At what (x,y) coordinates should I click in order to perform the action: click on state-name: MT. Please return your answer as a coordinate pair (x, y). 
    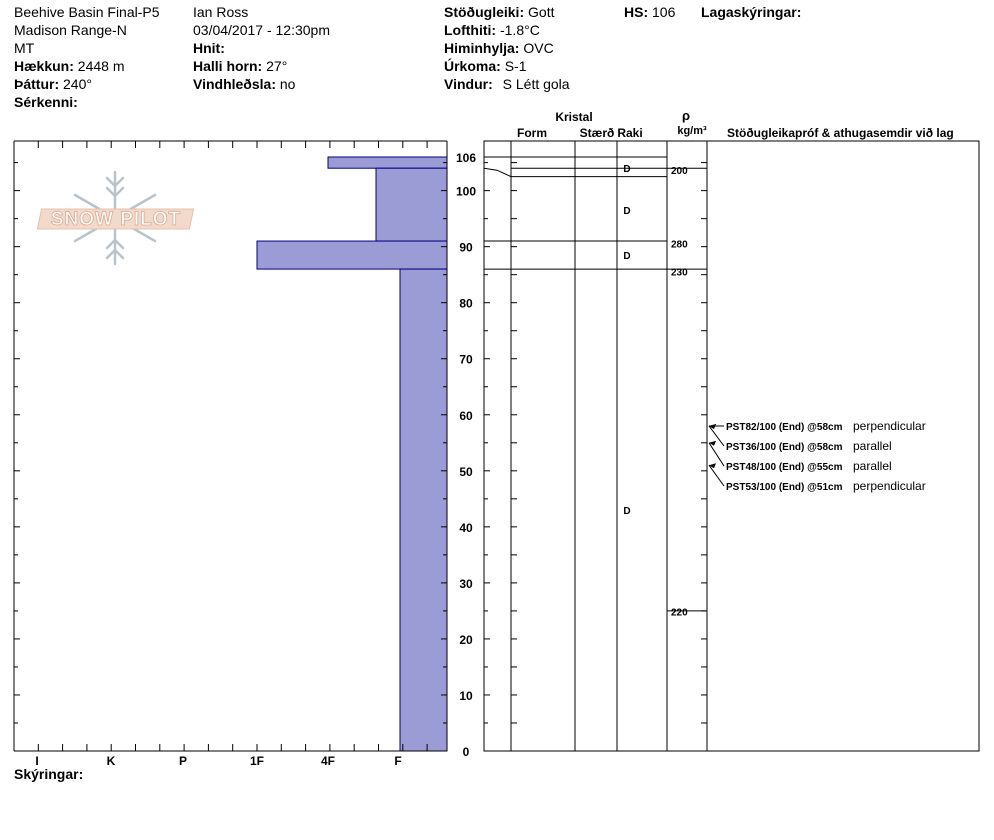
    Looking at the image, I should click on (24, 48).